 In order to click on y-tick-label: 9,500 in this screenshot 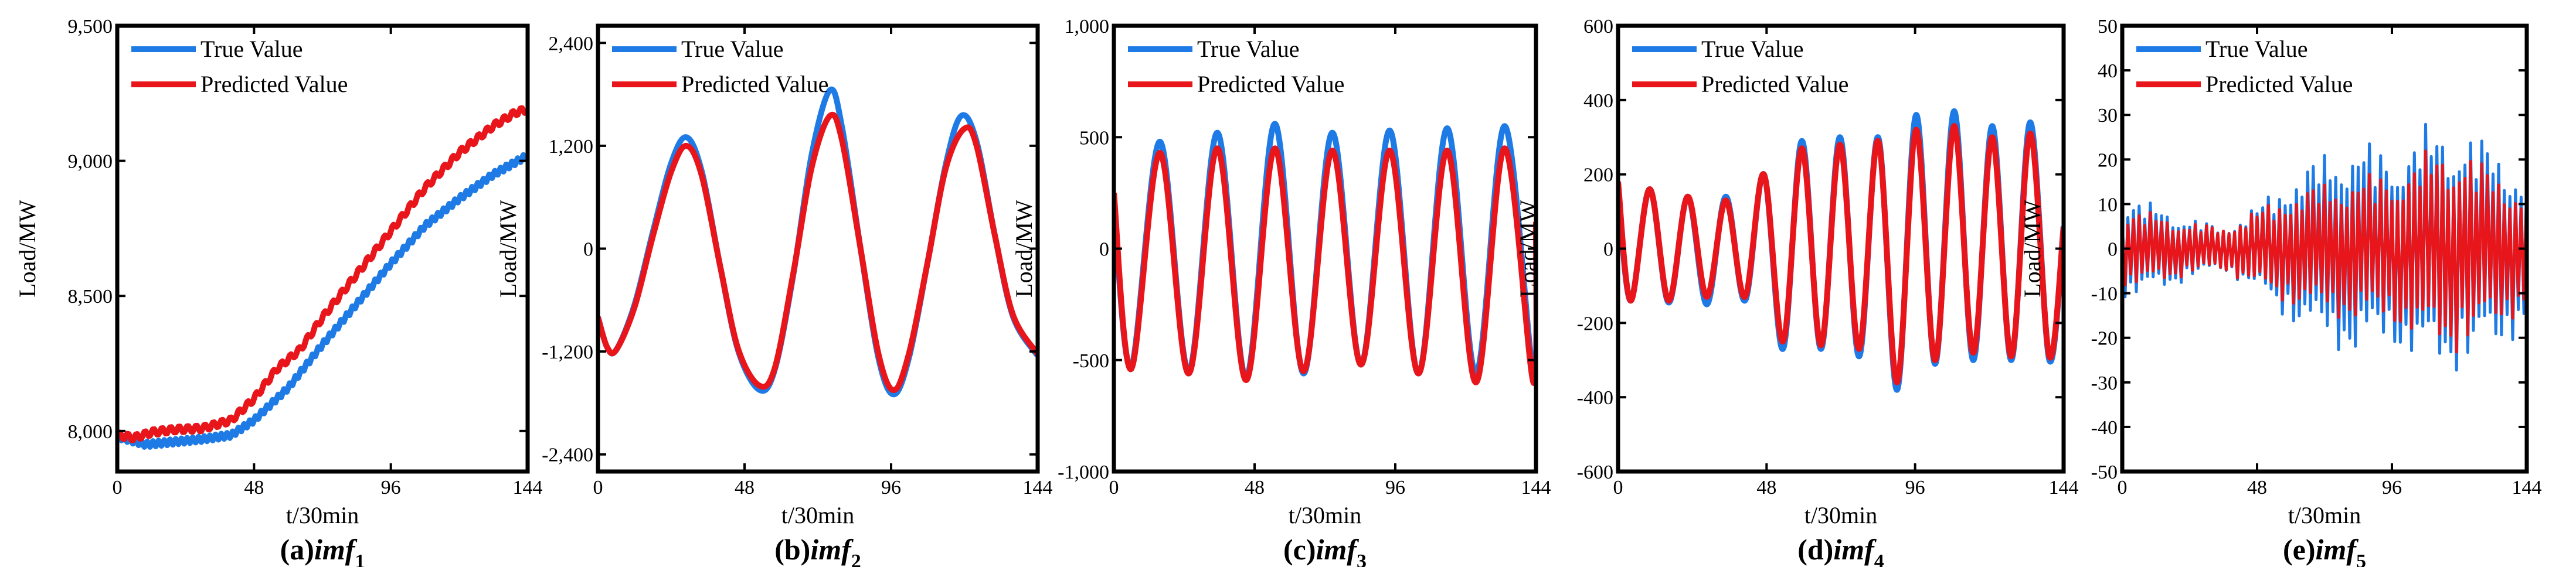, I will do `click(90, 26)`.